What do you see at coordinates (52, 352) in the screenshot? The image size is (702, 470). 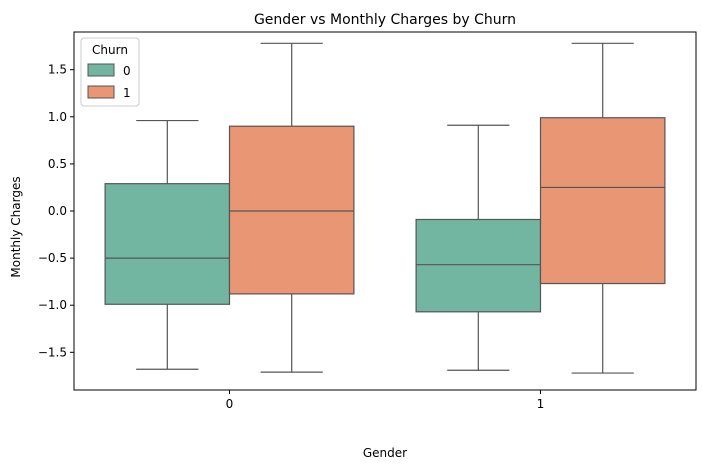 I see `y-tick-label: −1.5` at bounding box center [52, 352].